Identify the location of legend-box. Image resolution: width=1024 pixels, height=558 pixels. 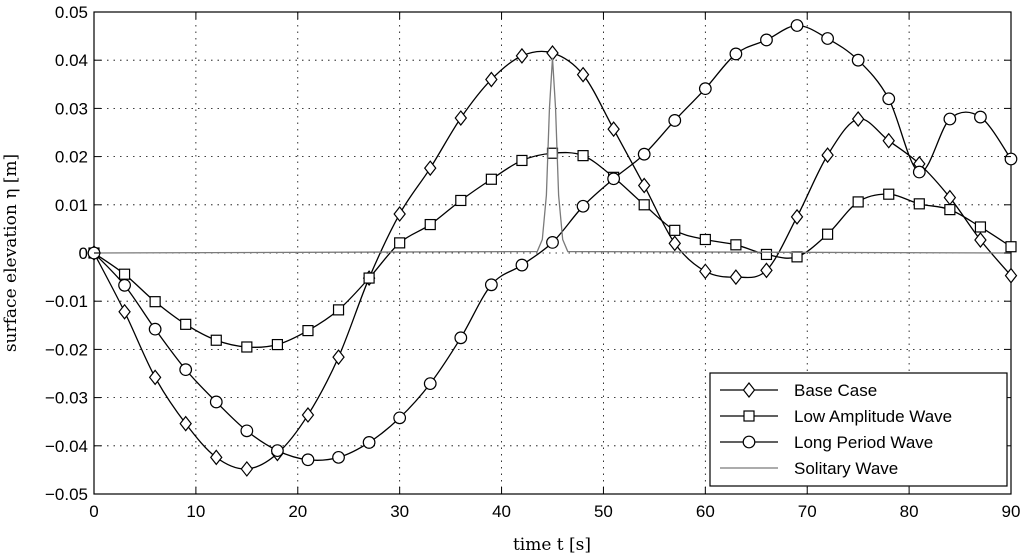
(858, 429).